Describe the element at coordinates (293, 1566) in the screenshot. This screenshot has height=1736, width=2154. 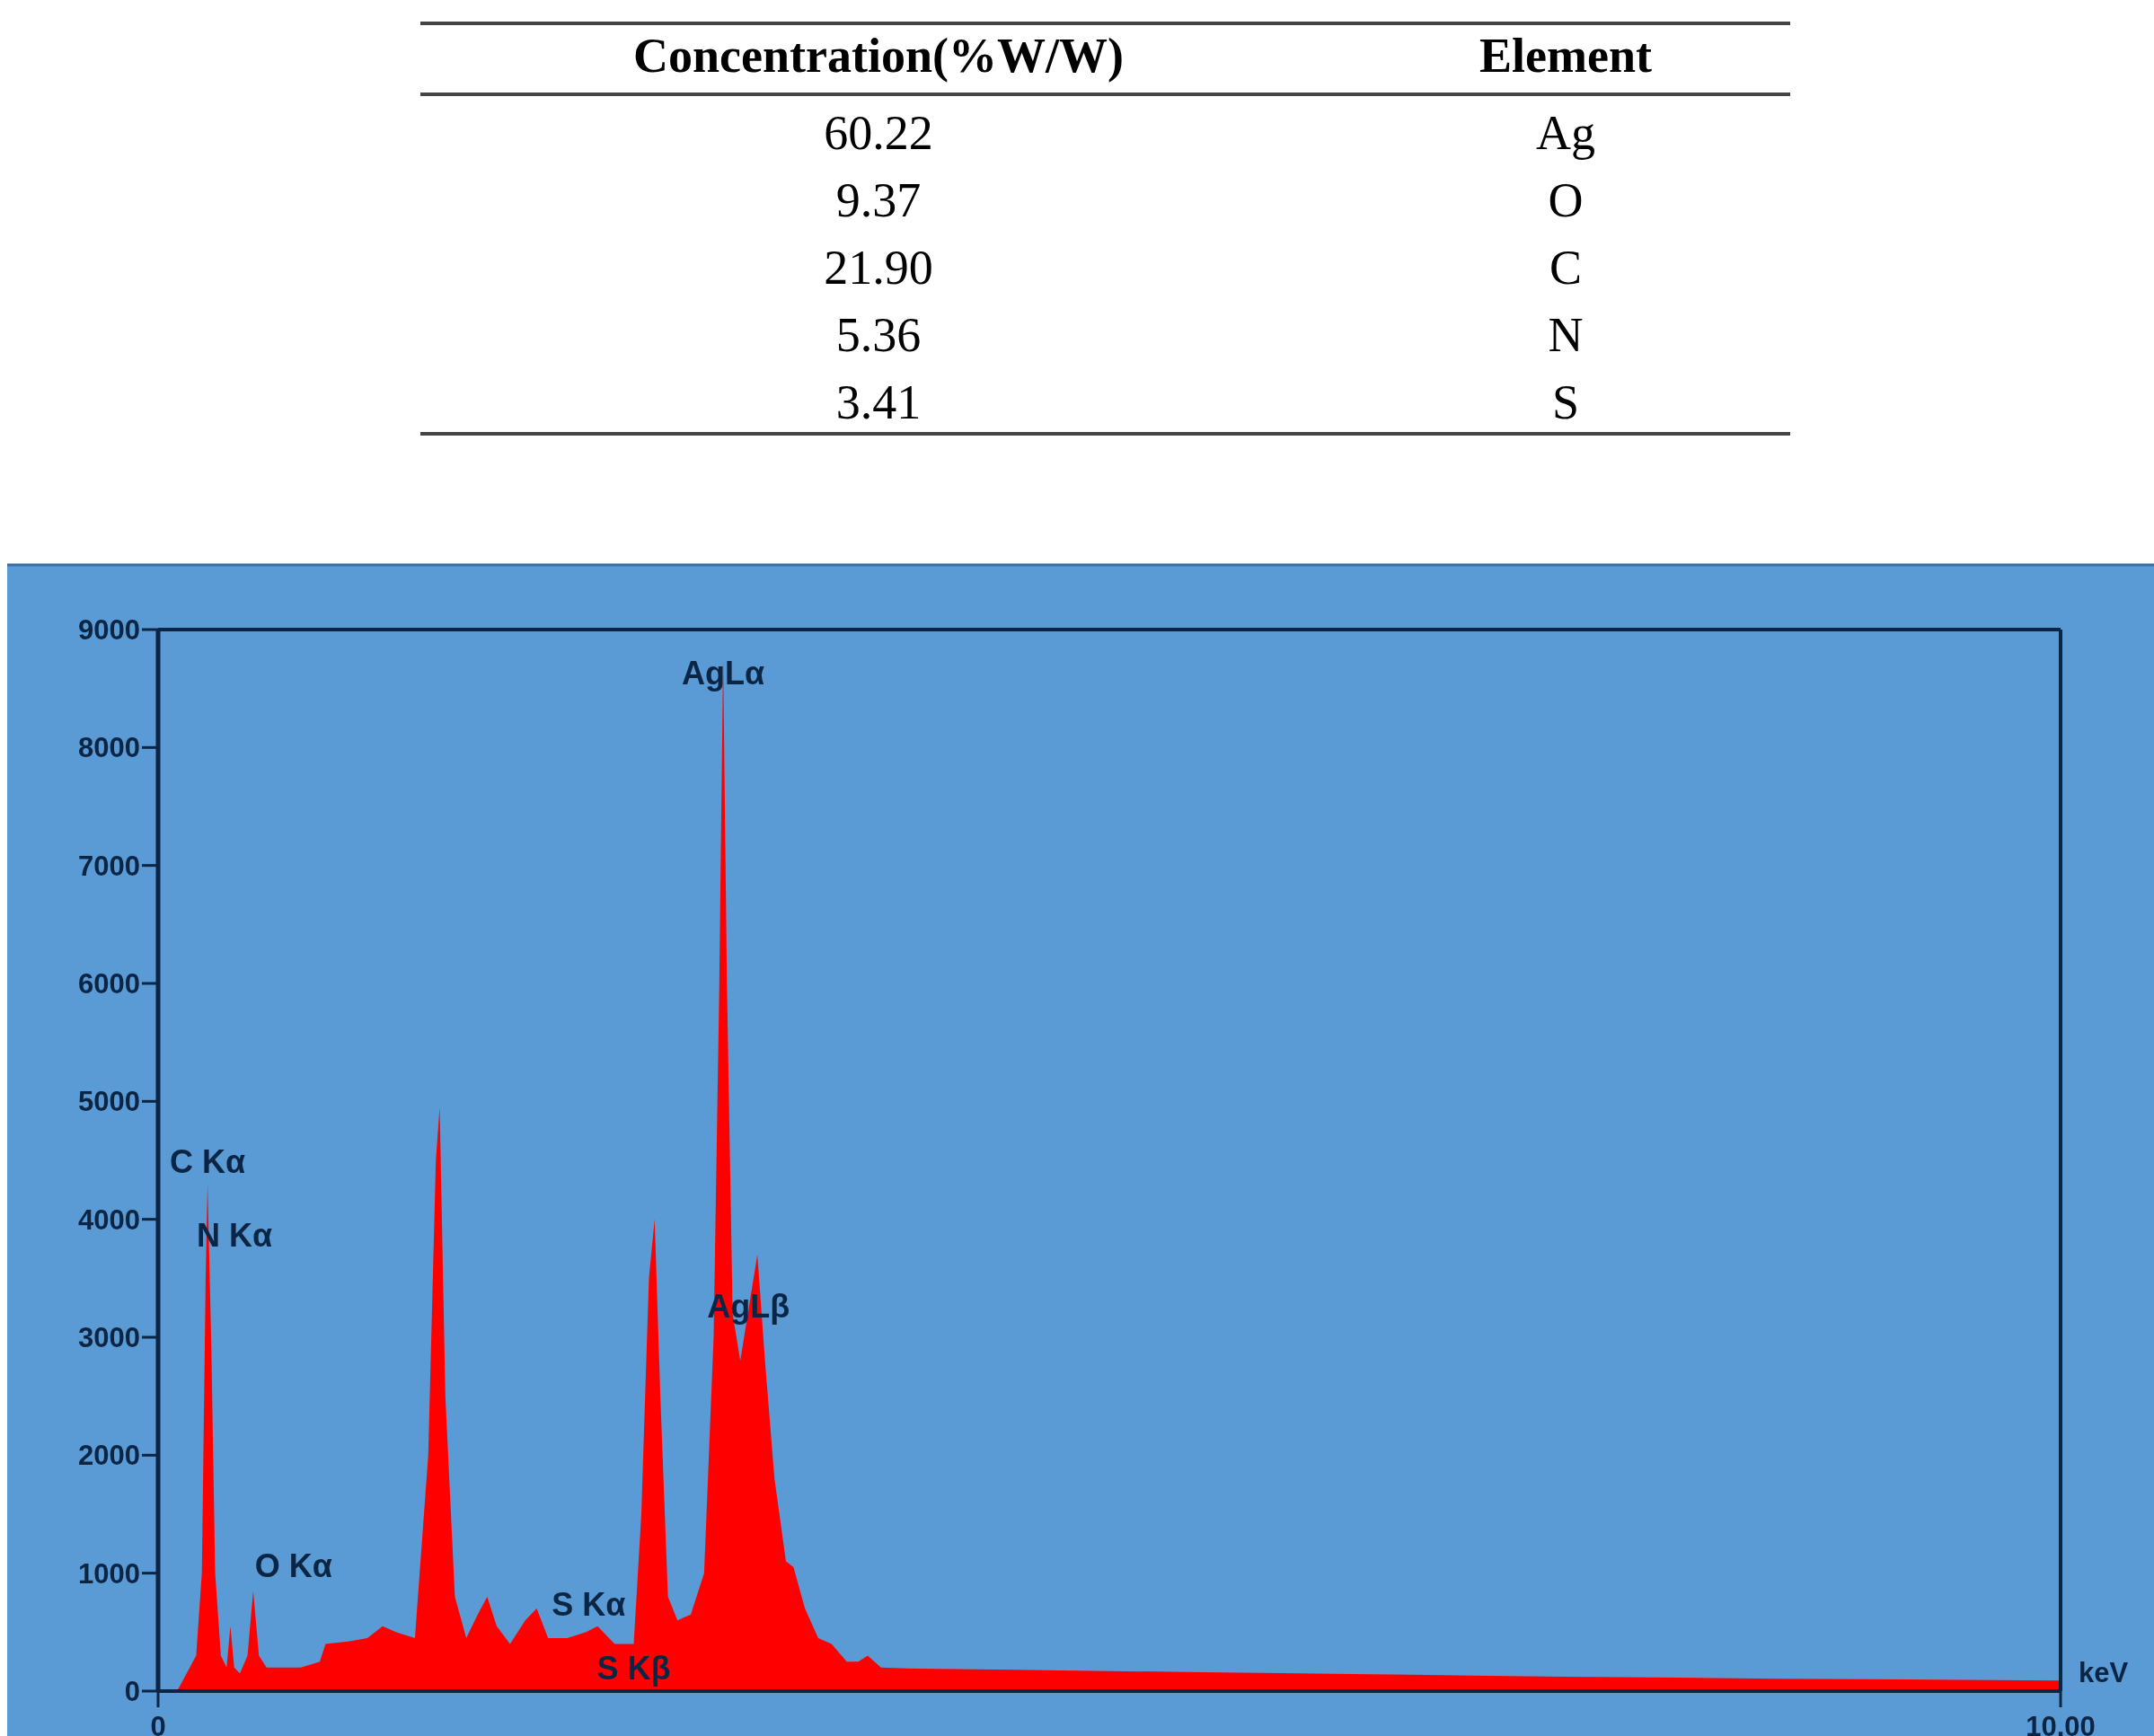
I see `annotation: O Kα` at that location.